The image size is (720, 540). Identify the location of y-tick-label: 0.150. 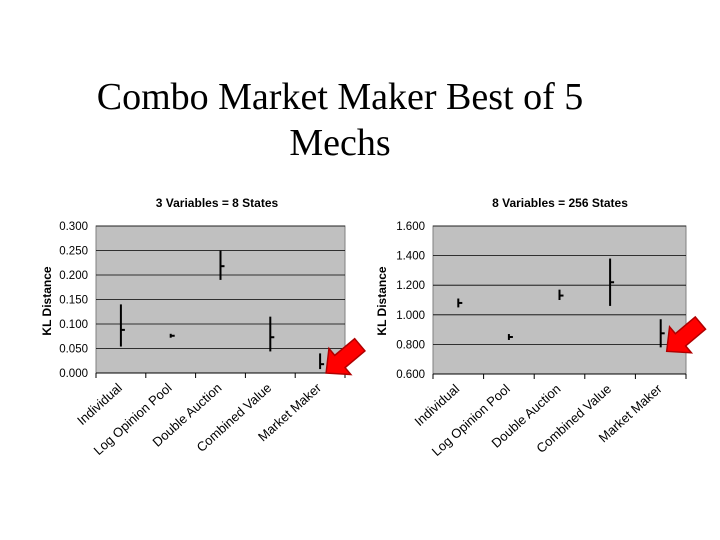
(73, 301).